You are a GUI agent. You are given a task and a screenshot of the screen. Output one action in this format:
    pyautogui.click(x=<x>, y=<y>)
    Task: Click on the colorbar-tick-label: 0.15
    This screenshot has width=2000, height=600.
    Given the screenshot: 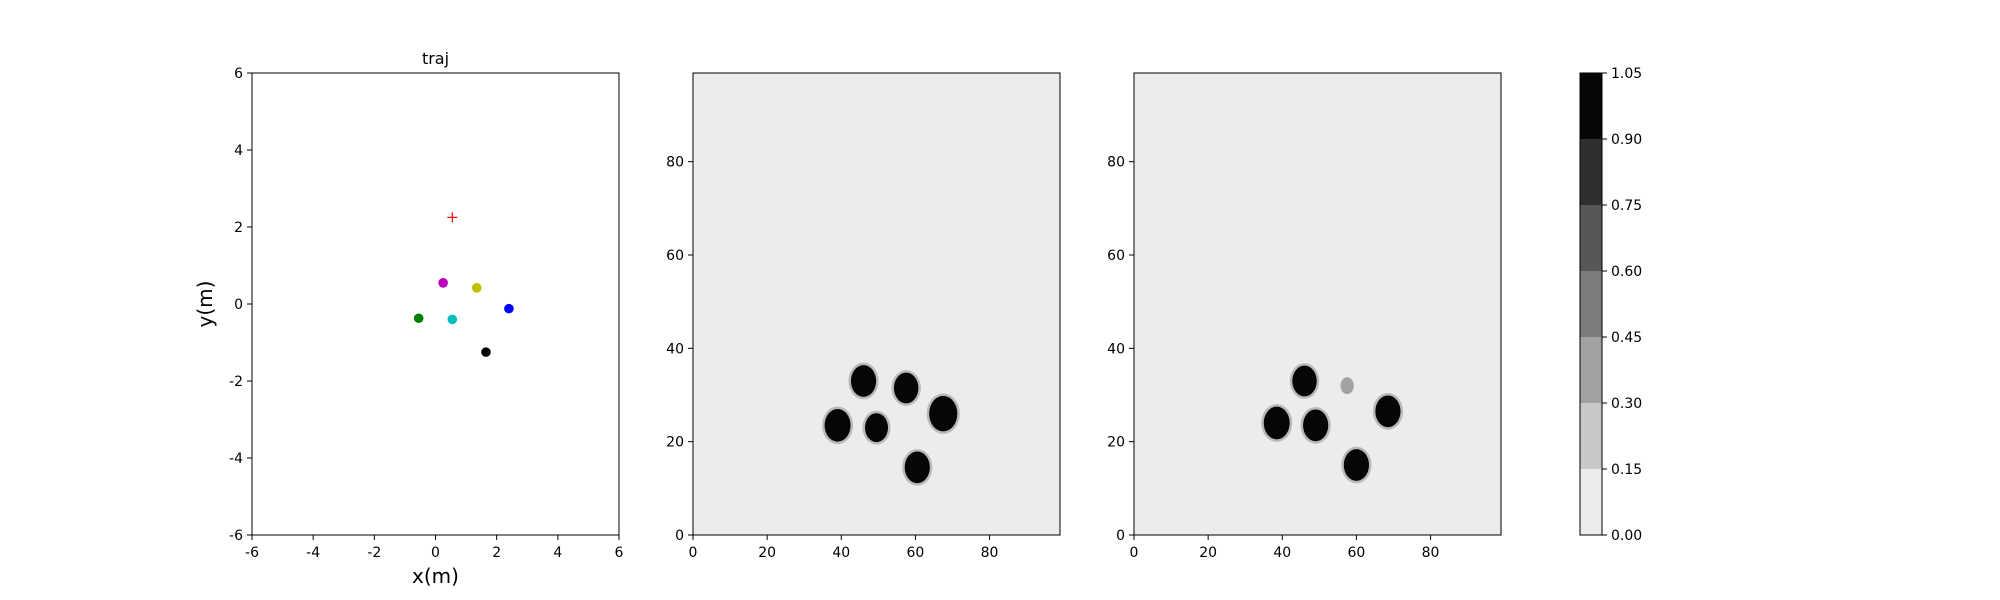 What is the action you would take?
    pyautogui.click(x=1626, y=470)
    